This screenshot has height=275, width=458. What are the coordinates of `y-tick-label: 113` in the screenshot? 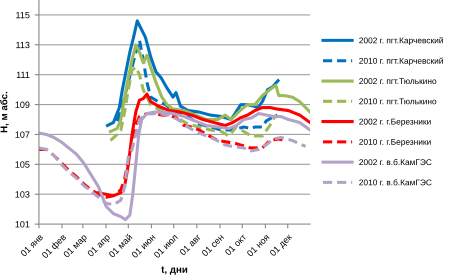 It's located at (23, 45).